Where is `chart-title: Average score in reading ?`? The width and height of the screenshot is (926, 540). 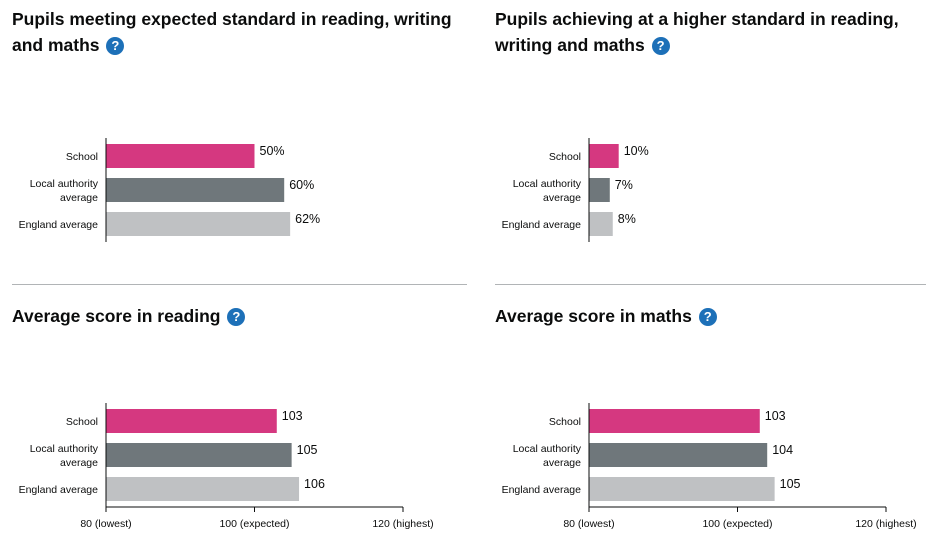 chart-title: Average score in reading ? is located at coordinates (239, 316).